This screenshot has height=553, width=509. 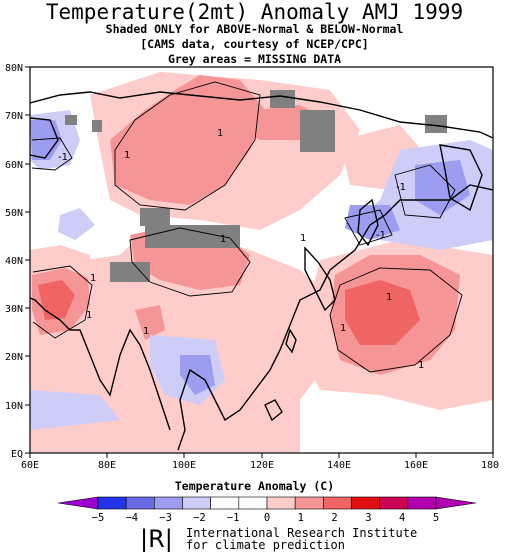 I want to click on x-tick-label: 80E, so click(x=107, y=465).